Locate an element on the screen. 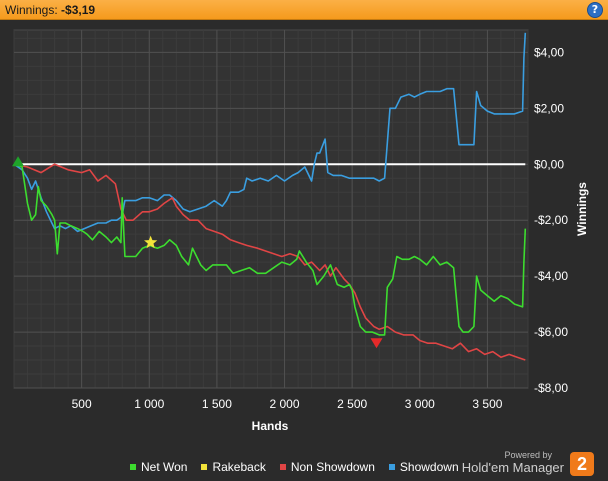 This screenshot has width=608, height=481. x-axis: 500 1 000 1 500 2 000 2 500 3 000 3 500 is located at coordinates (287, 404).